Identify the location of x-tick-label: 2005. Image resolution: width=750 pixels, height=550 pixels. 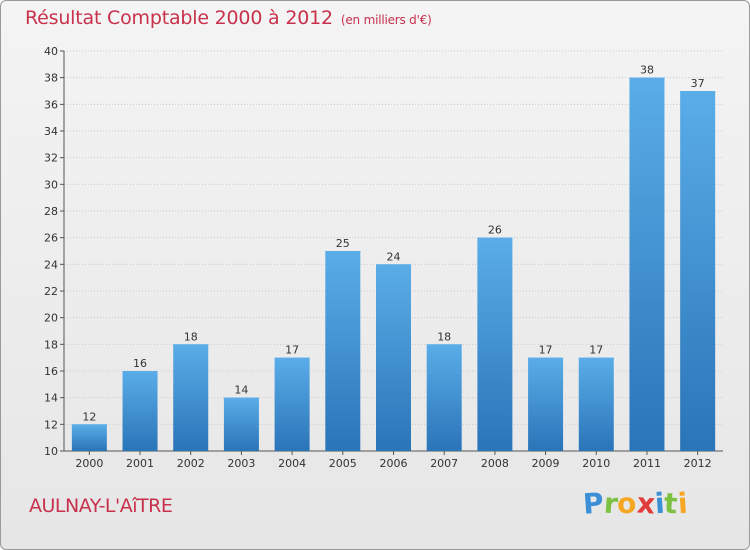
(343, 463).